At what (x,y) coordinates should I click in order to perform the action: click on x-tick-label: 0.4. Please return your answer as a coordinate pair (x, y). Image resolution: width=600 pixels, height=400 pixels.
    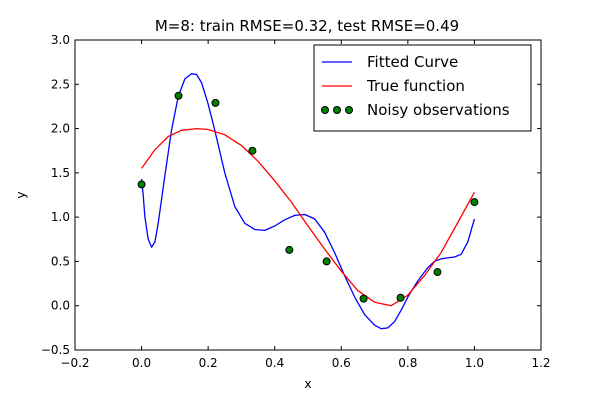
    Looking at the image, I should click on (274, 363).